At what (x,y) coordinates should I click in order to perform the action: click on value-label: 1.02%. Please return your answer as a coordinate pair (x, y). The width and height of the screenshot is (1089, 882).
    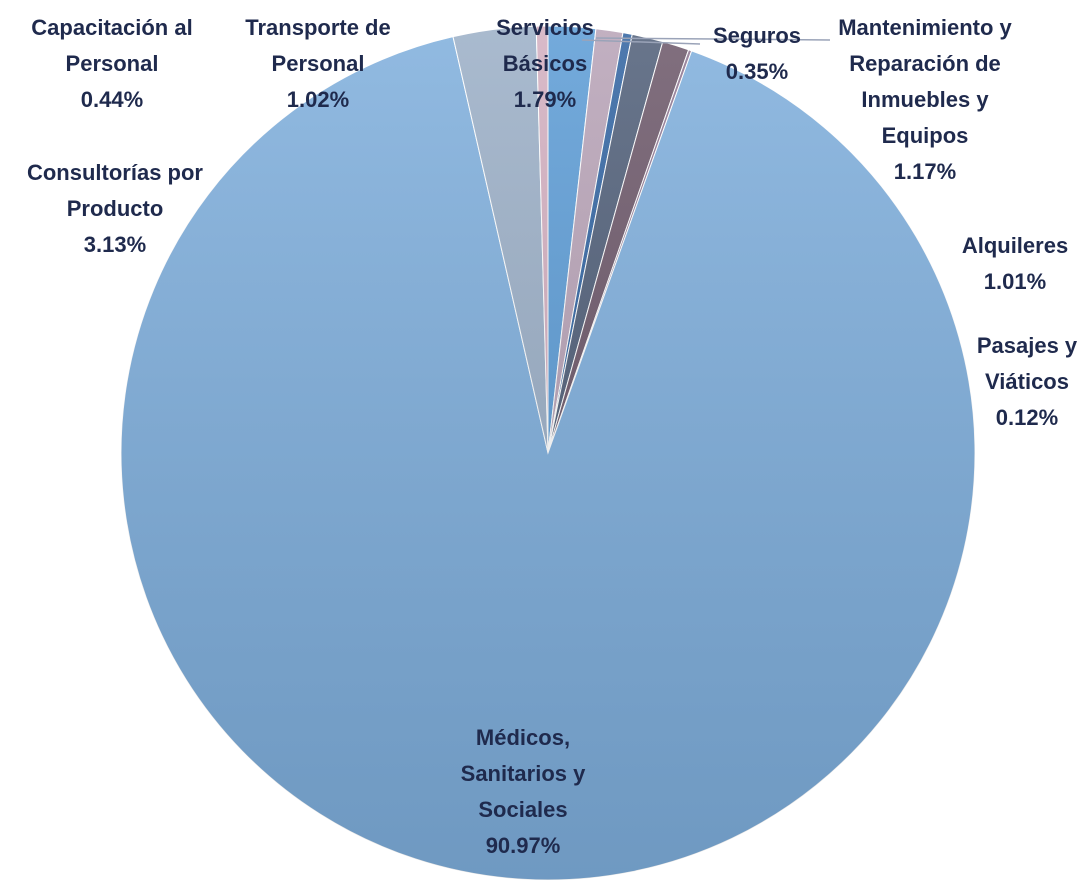
    Looking at the image, I should click on (318, 99).